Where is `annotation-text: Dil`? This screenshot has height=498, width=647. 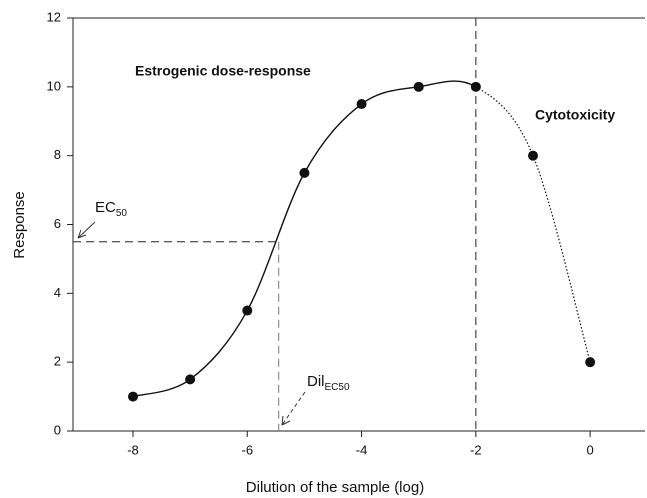
annotation-text: Dil is located at coordinates (316, 381).